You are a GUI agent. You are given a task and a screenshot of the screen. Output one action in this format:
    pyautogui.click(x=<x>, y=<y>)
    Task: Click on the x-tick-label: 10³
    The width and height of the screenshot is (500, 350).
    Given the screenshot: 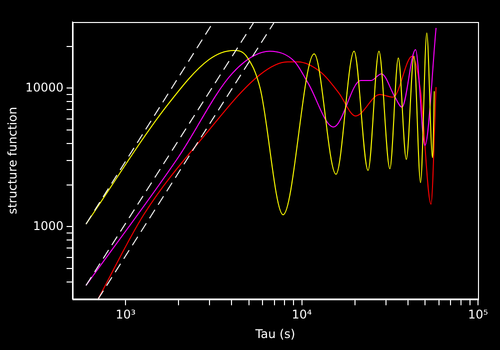 What is the action you would take?
    pyautogui.click(x=126, y=315)
    